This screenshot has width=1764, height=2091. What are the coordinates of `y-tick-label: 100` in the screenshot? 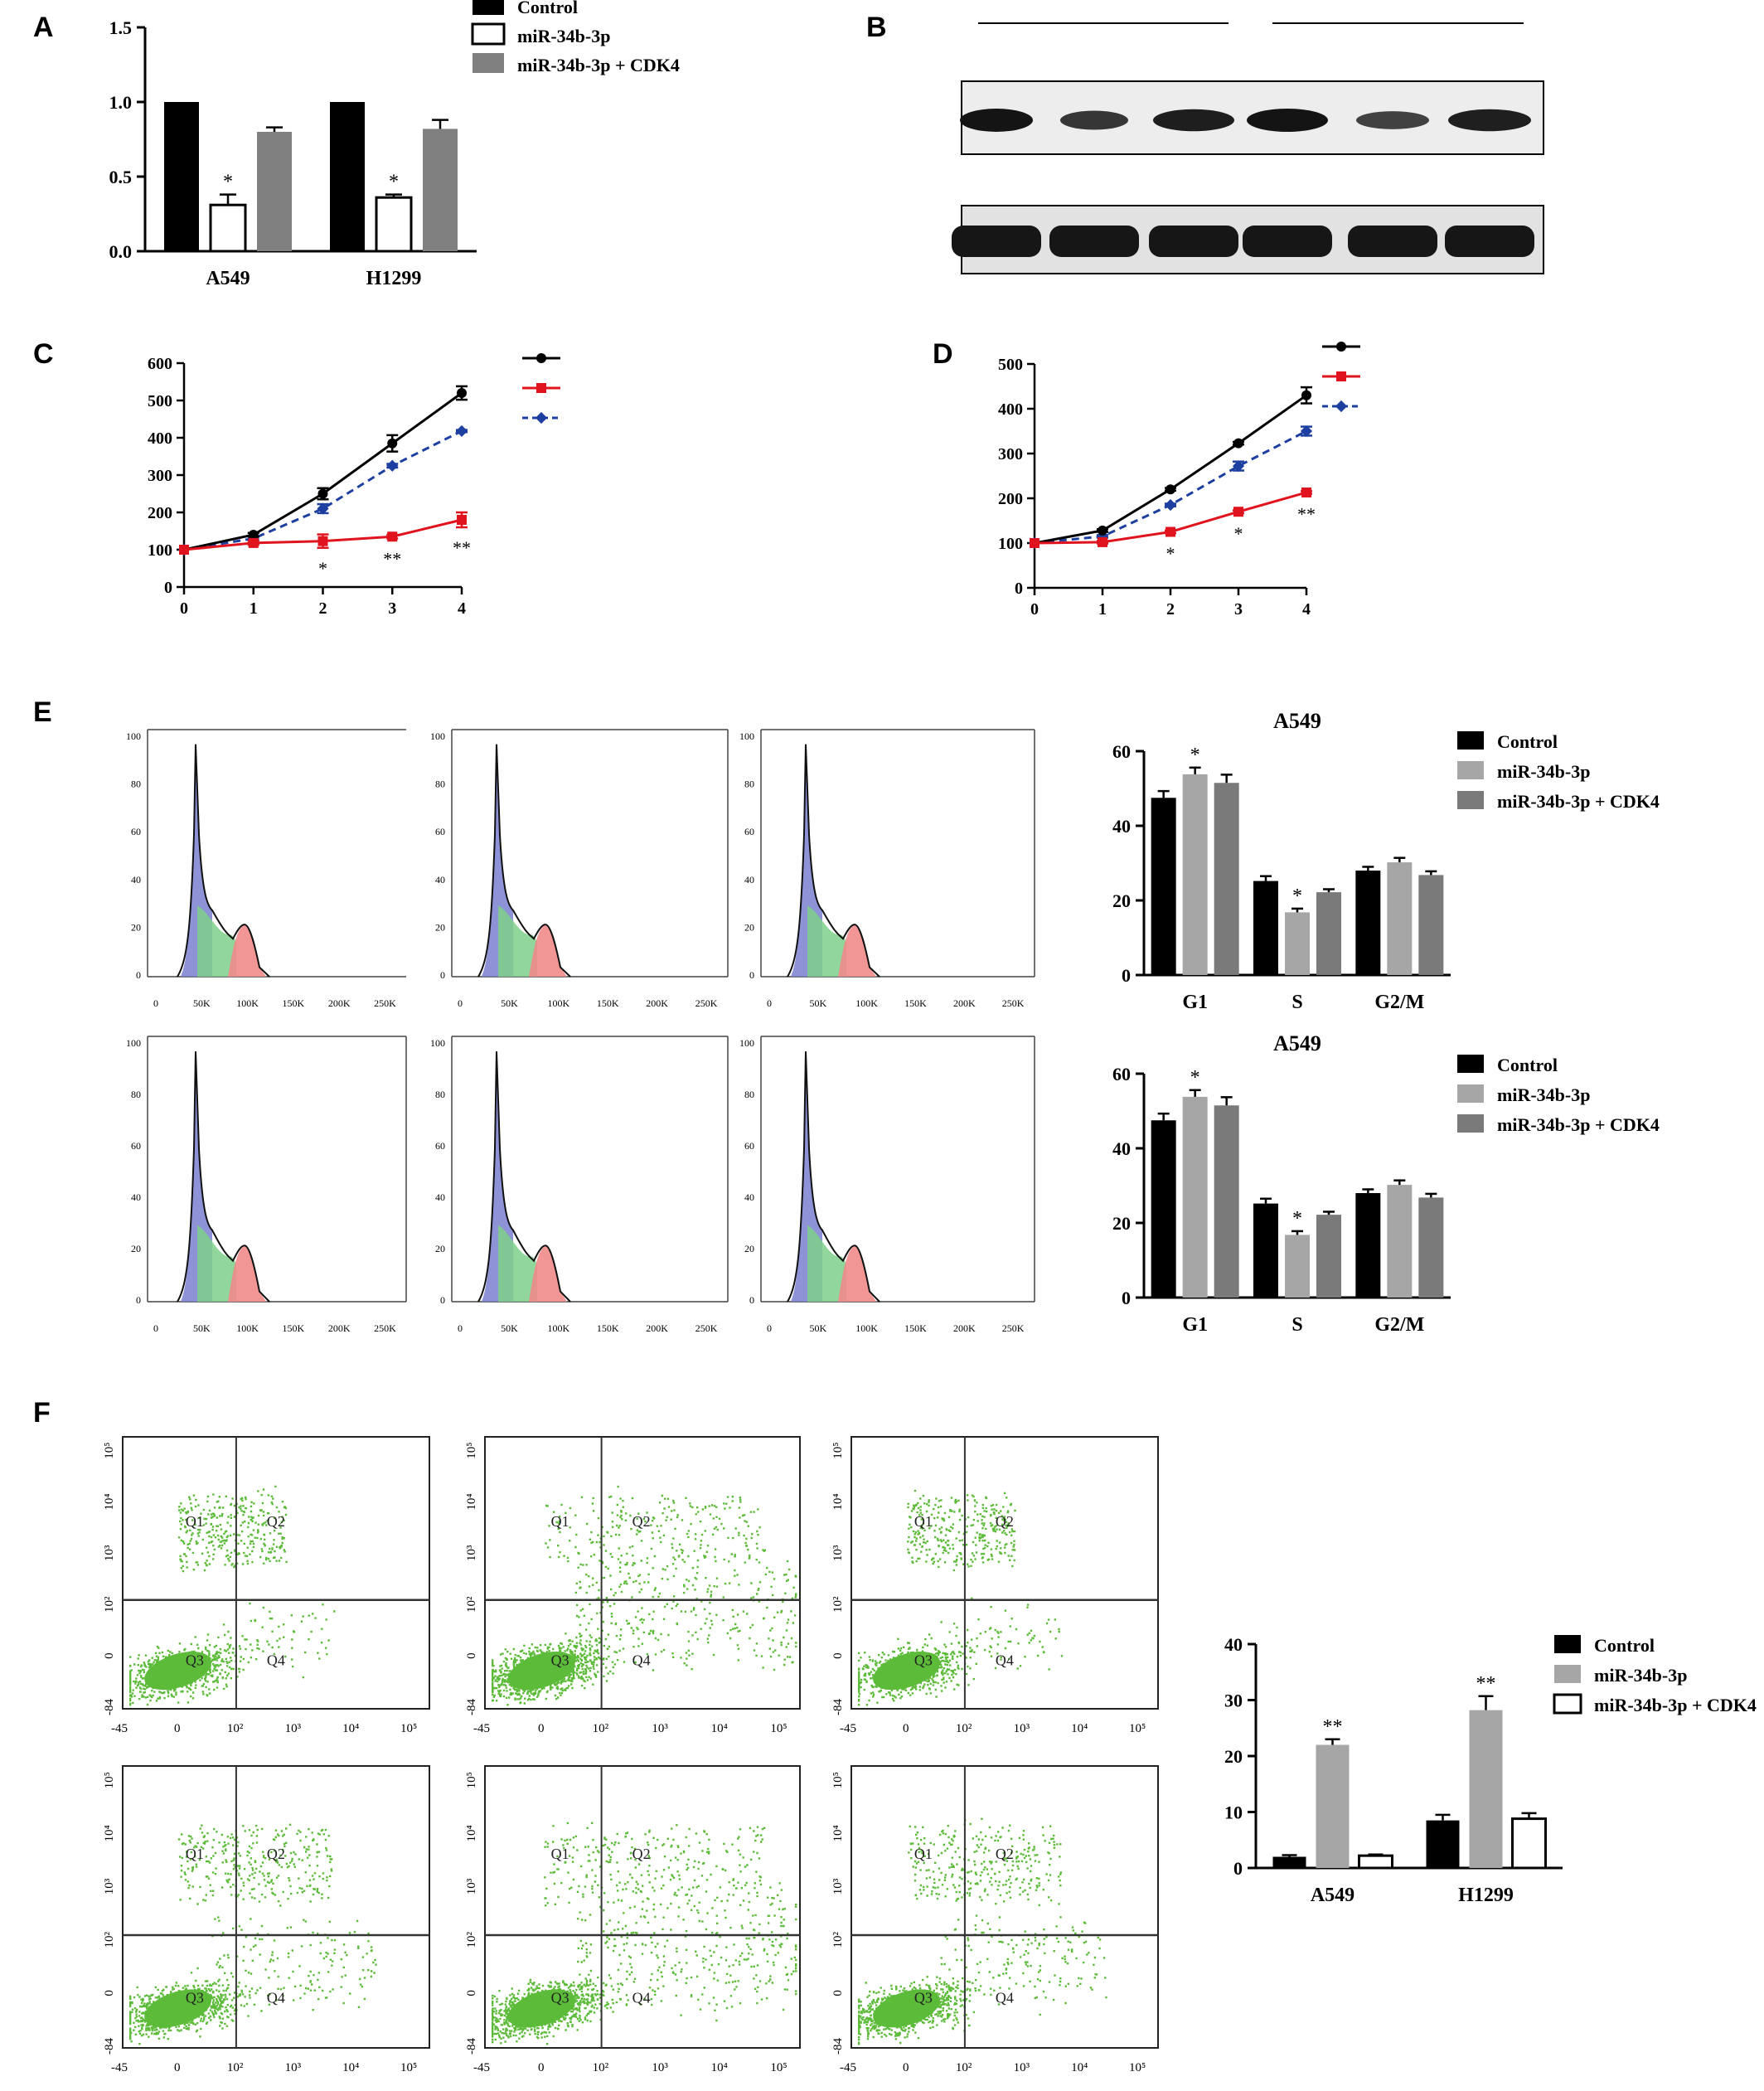 It's located at (1010, 544).